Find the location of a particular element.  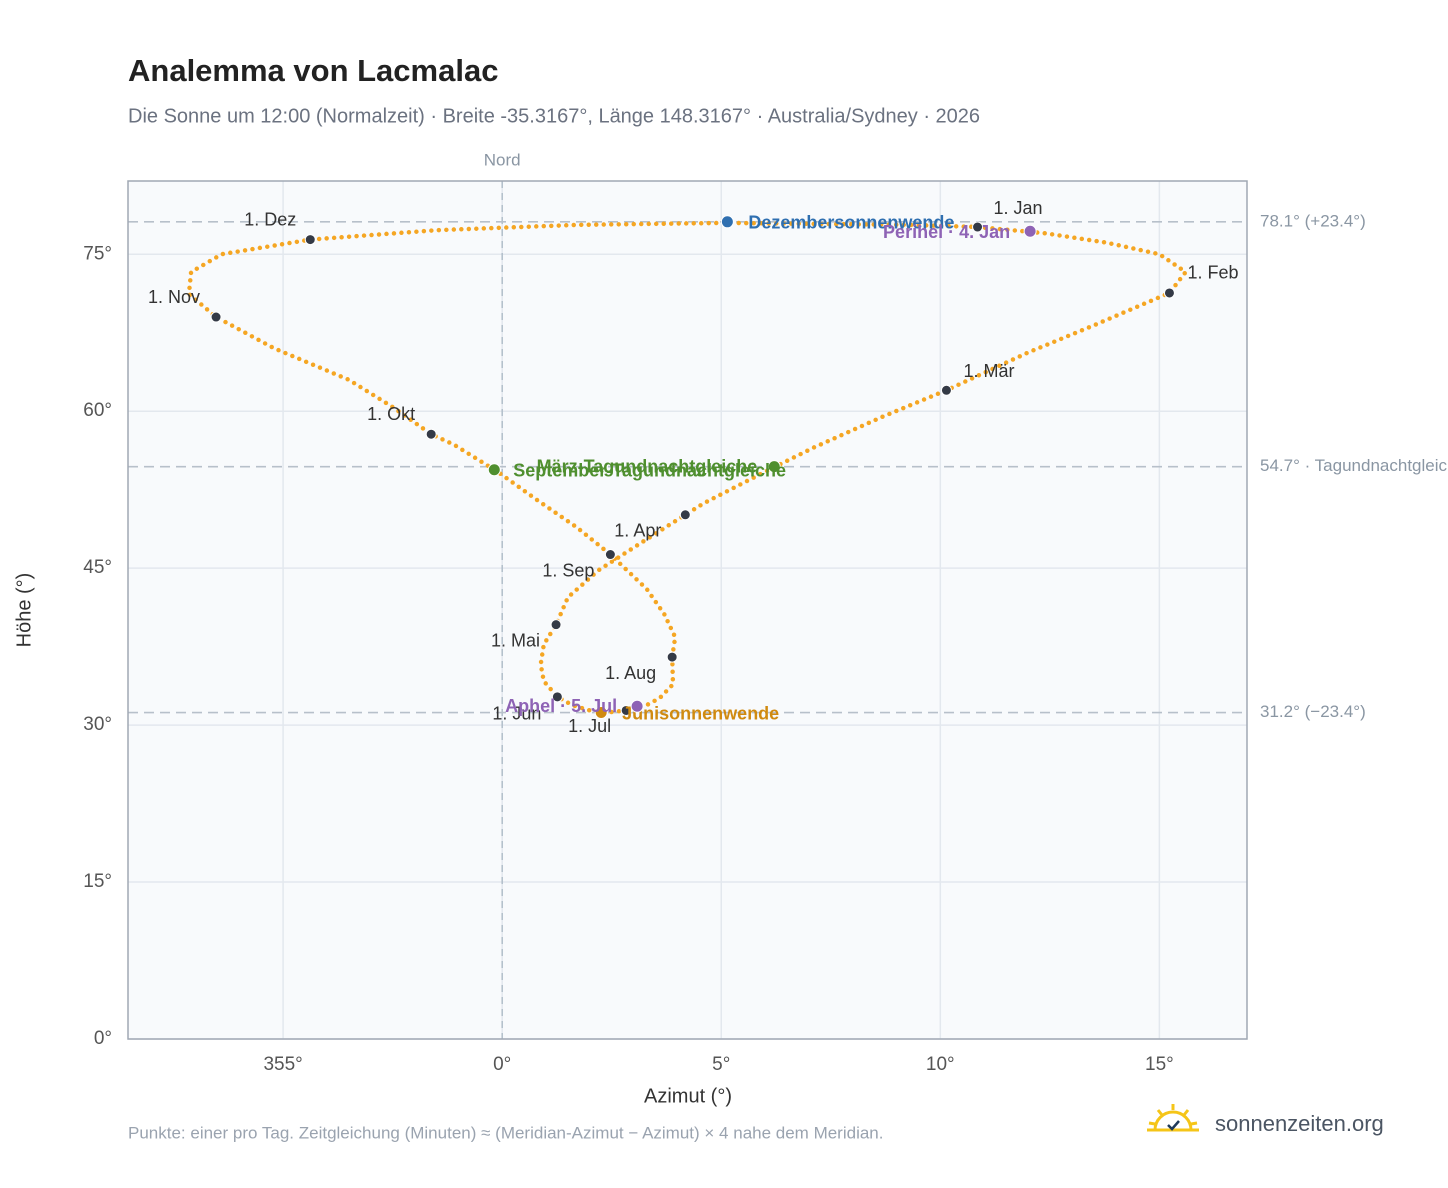

y-tick-label: 75° is located at coordinates (97, 253).